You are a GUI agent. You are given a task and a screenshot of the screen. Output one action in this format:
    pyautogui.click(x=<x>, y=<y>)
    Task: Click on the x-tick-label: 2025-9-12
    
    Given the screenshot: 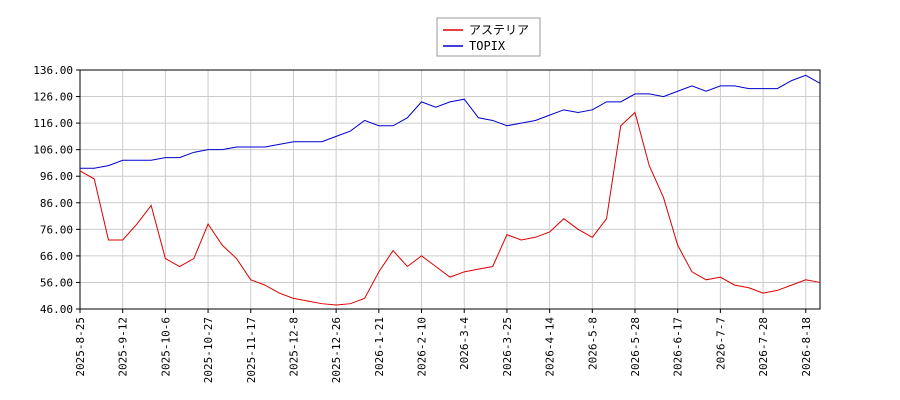 What is the action you would take?
    pyautogui.click(x=123, y=347)
    